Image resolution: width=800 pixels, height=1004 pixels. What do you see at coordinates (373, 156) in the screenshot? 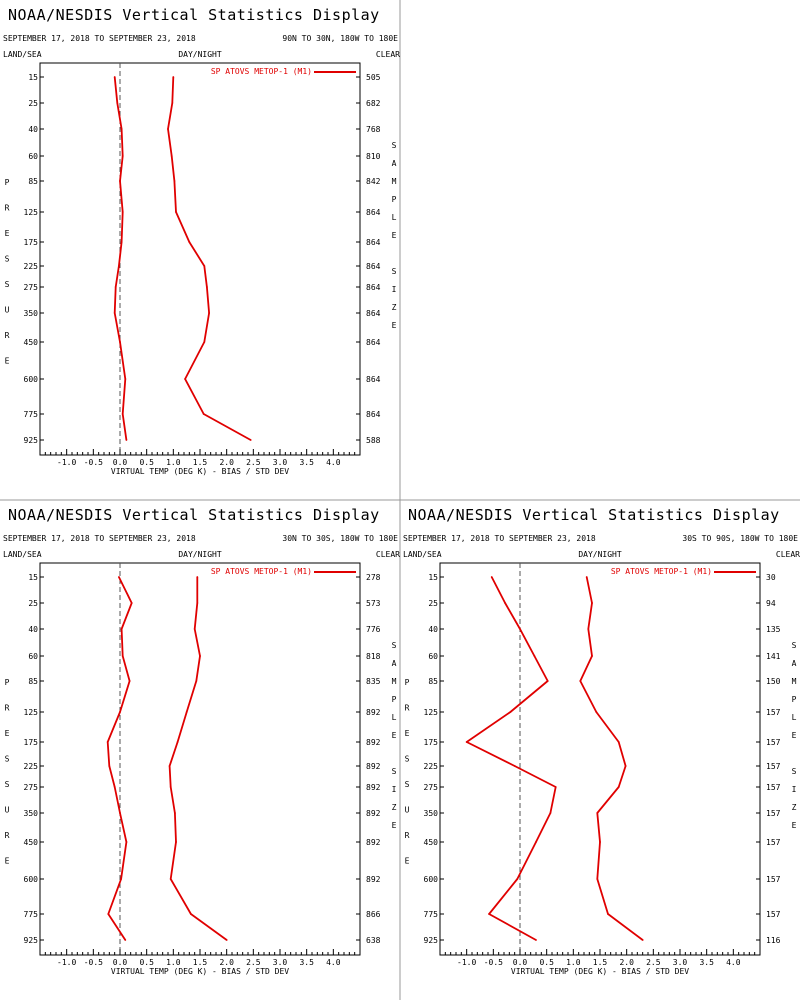
I see `sample-size-label: 810` at bounding box center [373, 156].